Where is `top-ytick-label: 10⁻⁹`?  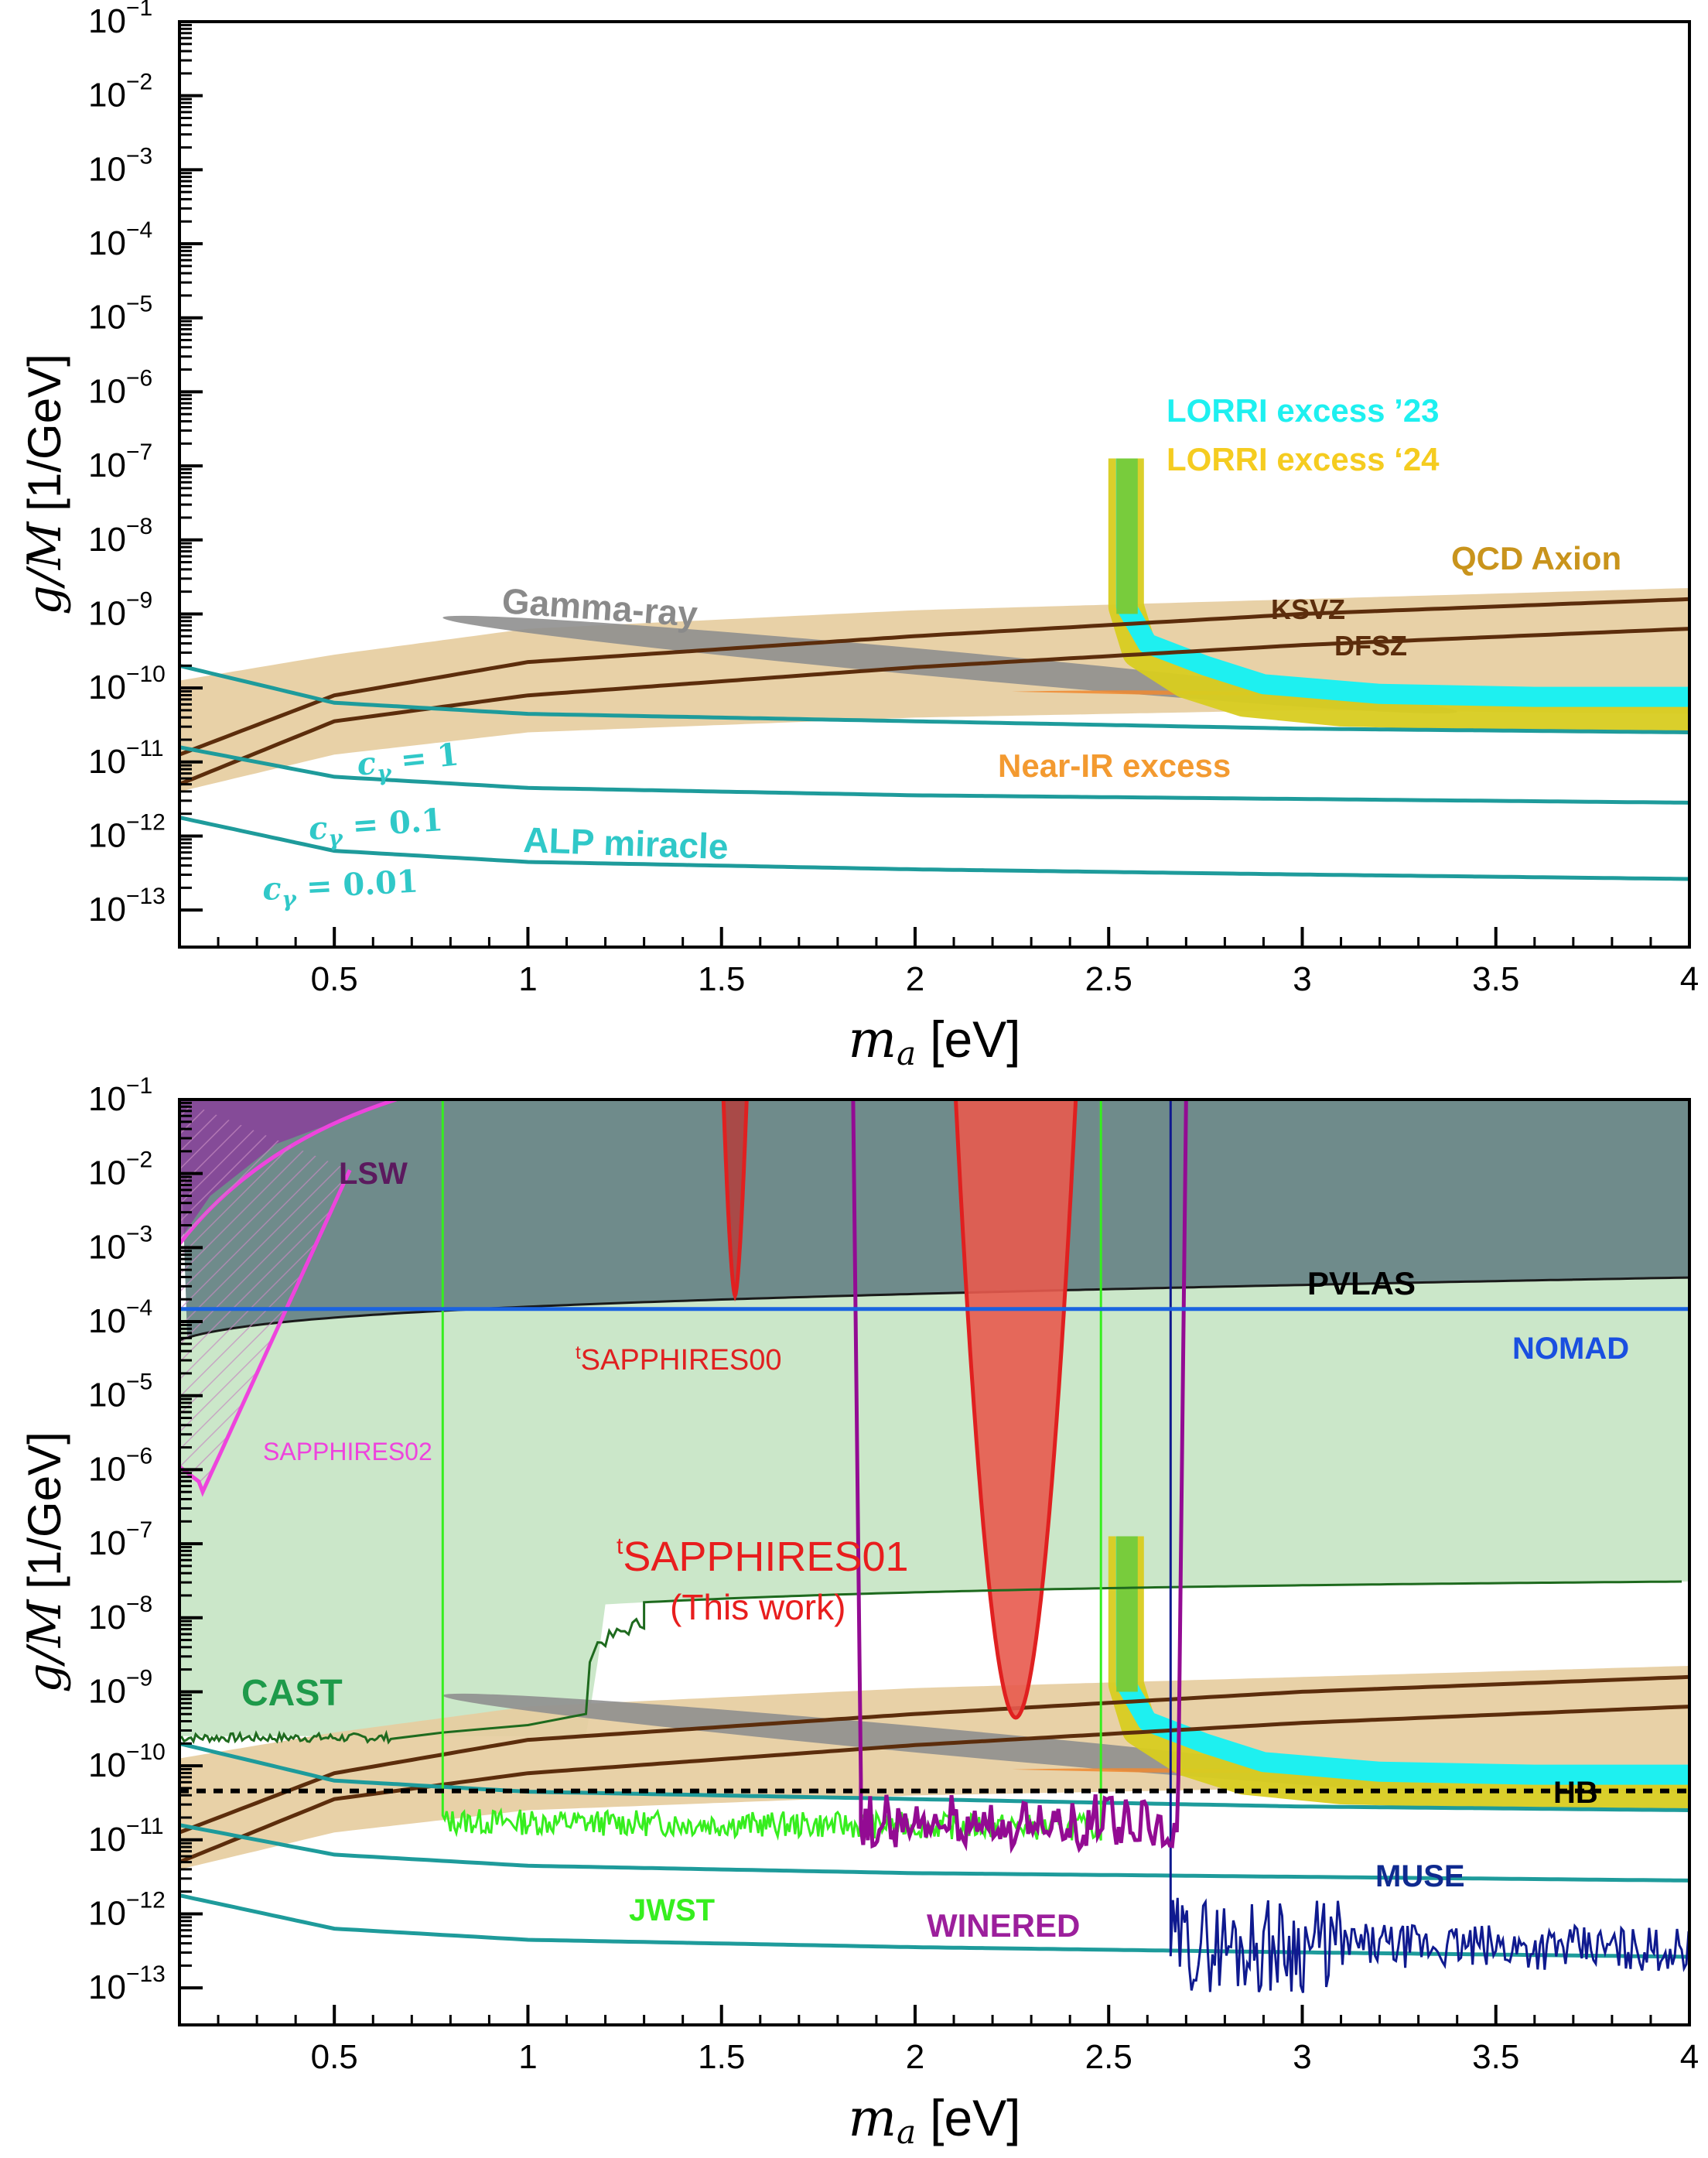 top-ytick-label: 10⁻⁹ is located at coordinates (120, 610).